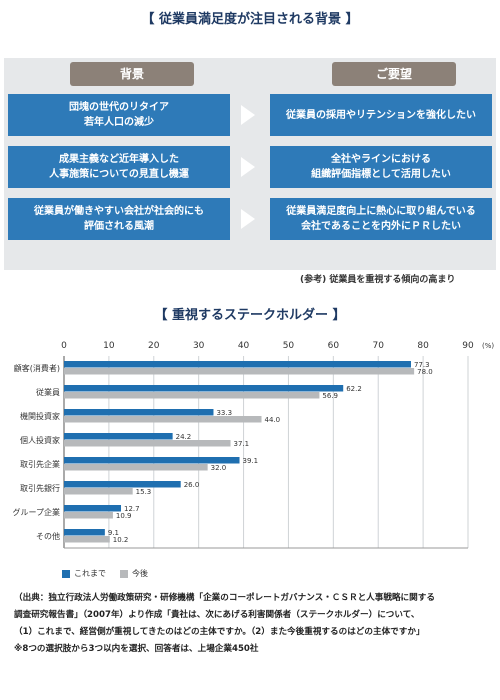 This screenshot has height=700, width=500. What do you see at coordinates (132, 74) in the screenshot?
I see `background-header: 背景` at bounding box center [132, 74].